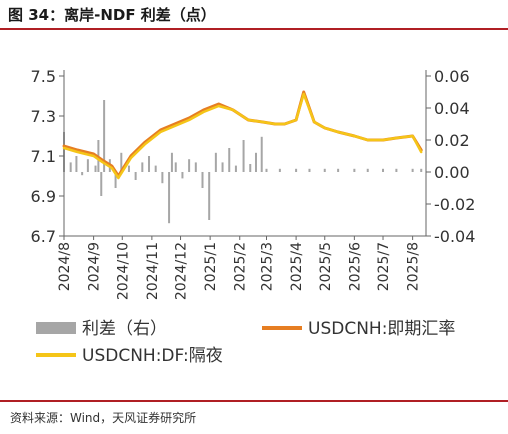  What do you see at coordinates (43, 156) in the screenshot?
I see `y-left-tick-label: 7.1` at bounding box center [43, 156].